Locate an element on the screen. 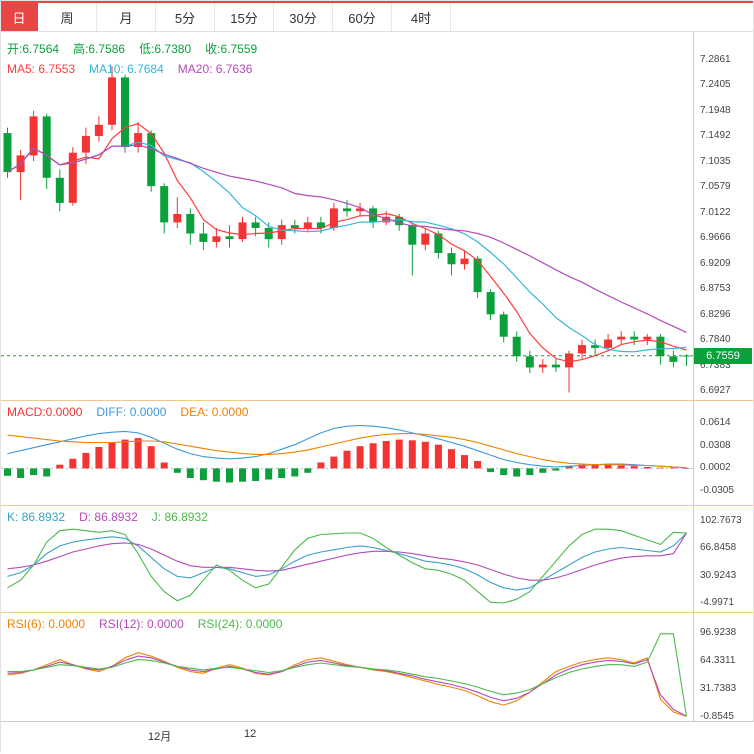 This screenshot has height=754, width=754. y-axis-tick: 0.0614 is located at coordinates (715, 422).